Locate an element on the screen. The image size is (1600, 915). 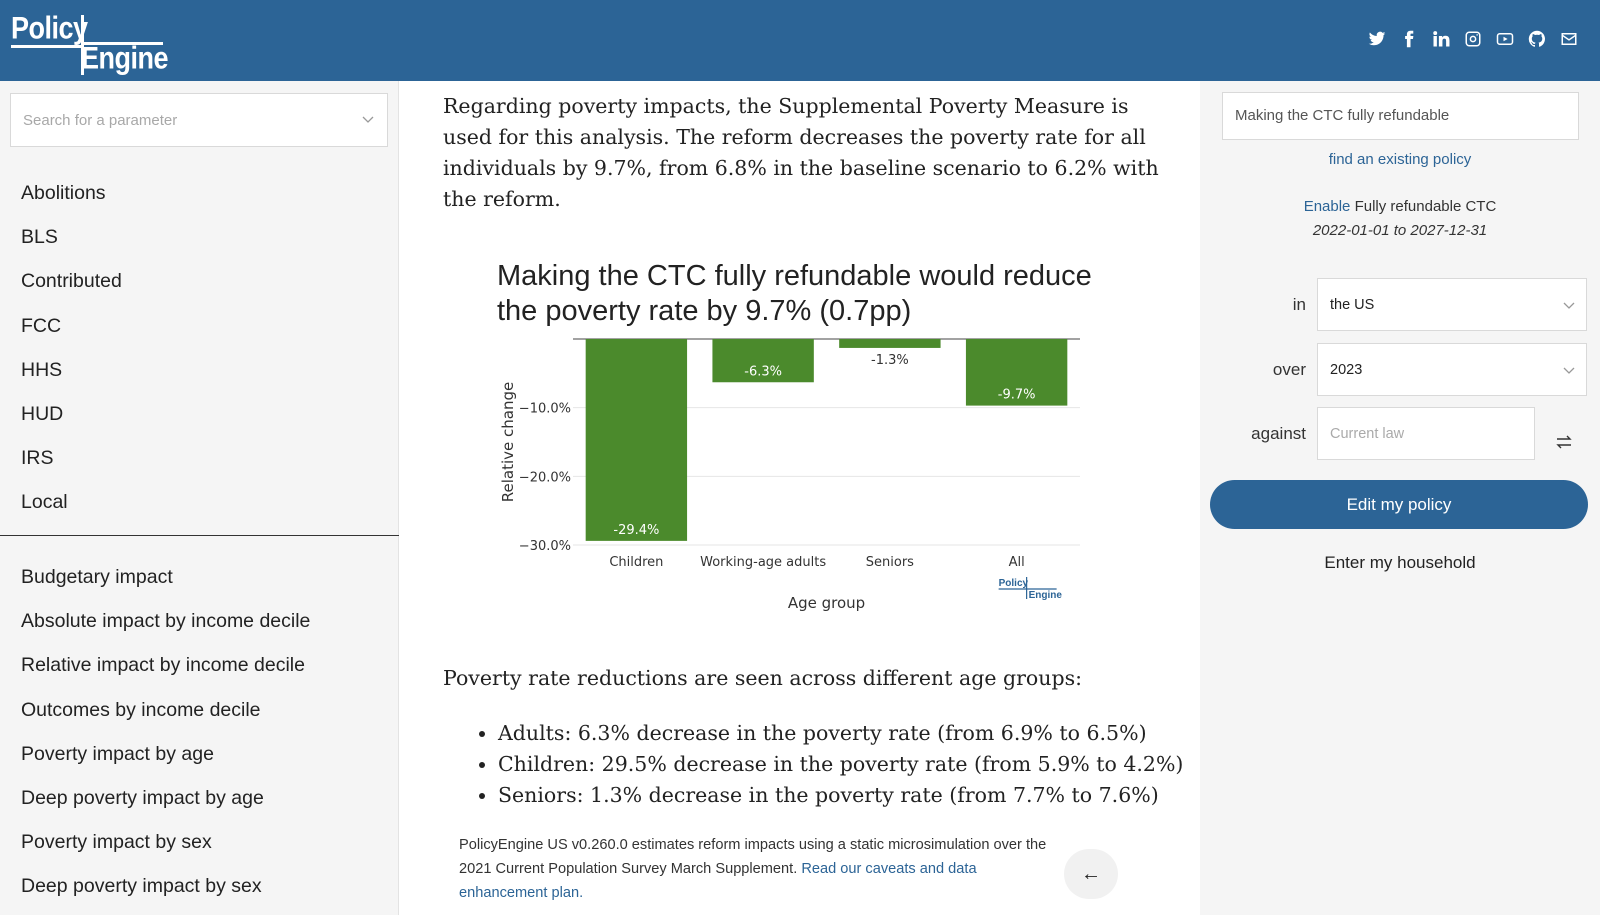
enable-link: Enable is located at coordinates (1327, 206).